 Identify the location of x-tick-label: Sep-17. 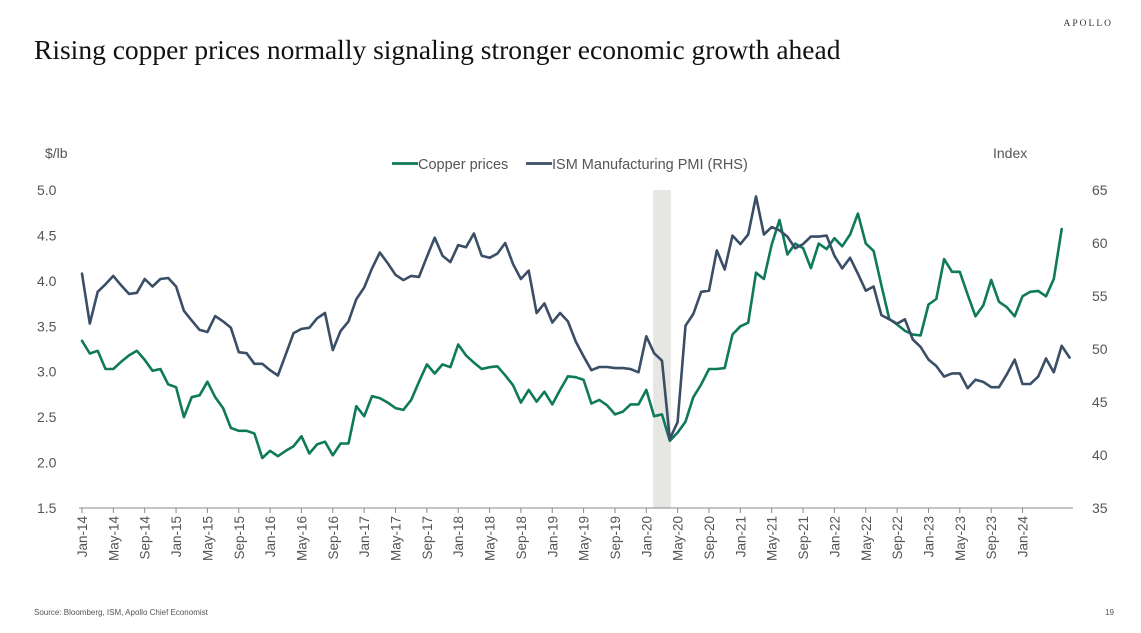
(427, 538).